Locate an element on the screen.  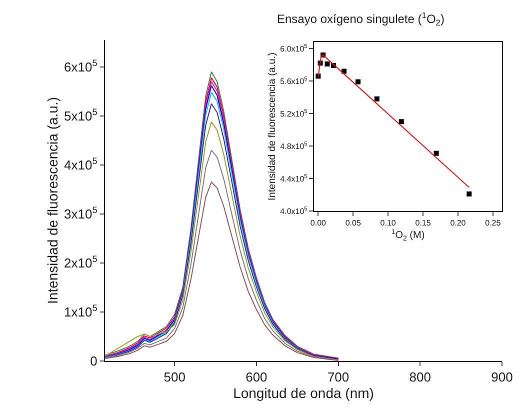
x-tick-label: 0.25 is located at coordinates (493, 223).